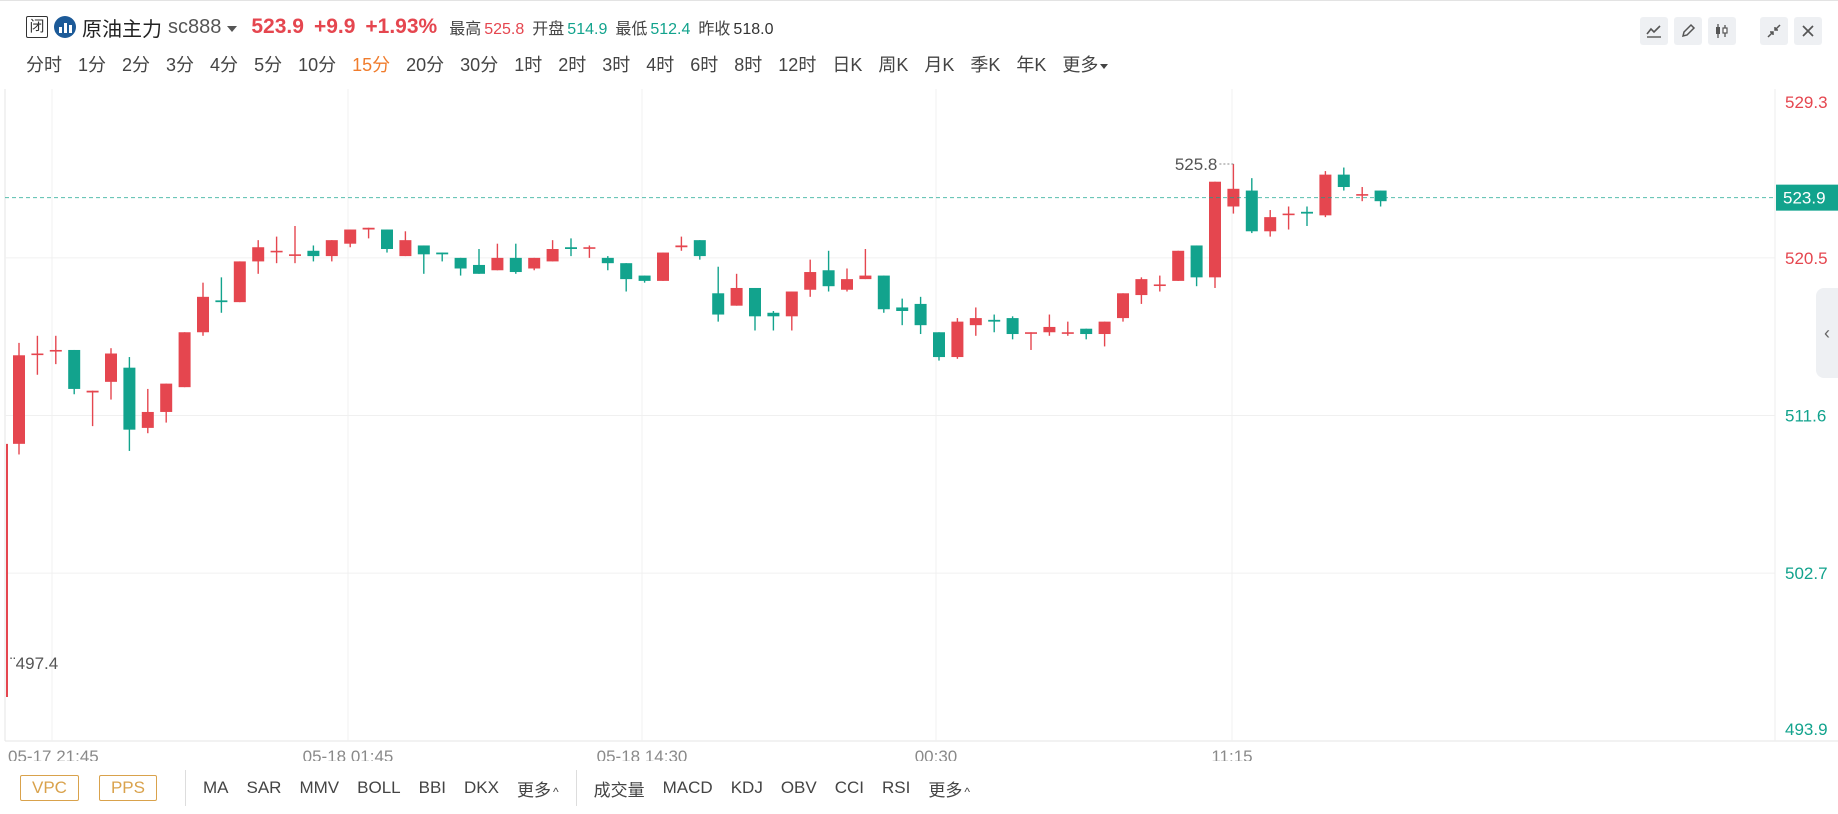 The width and height of the screenshot is (1838, 814). Describe the element at coordinates (268, 65) in the screenshot. I see `period-5: 5分` at that location.